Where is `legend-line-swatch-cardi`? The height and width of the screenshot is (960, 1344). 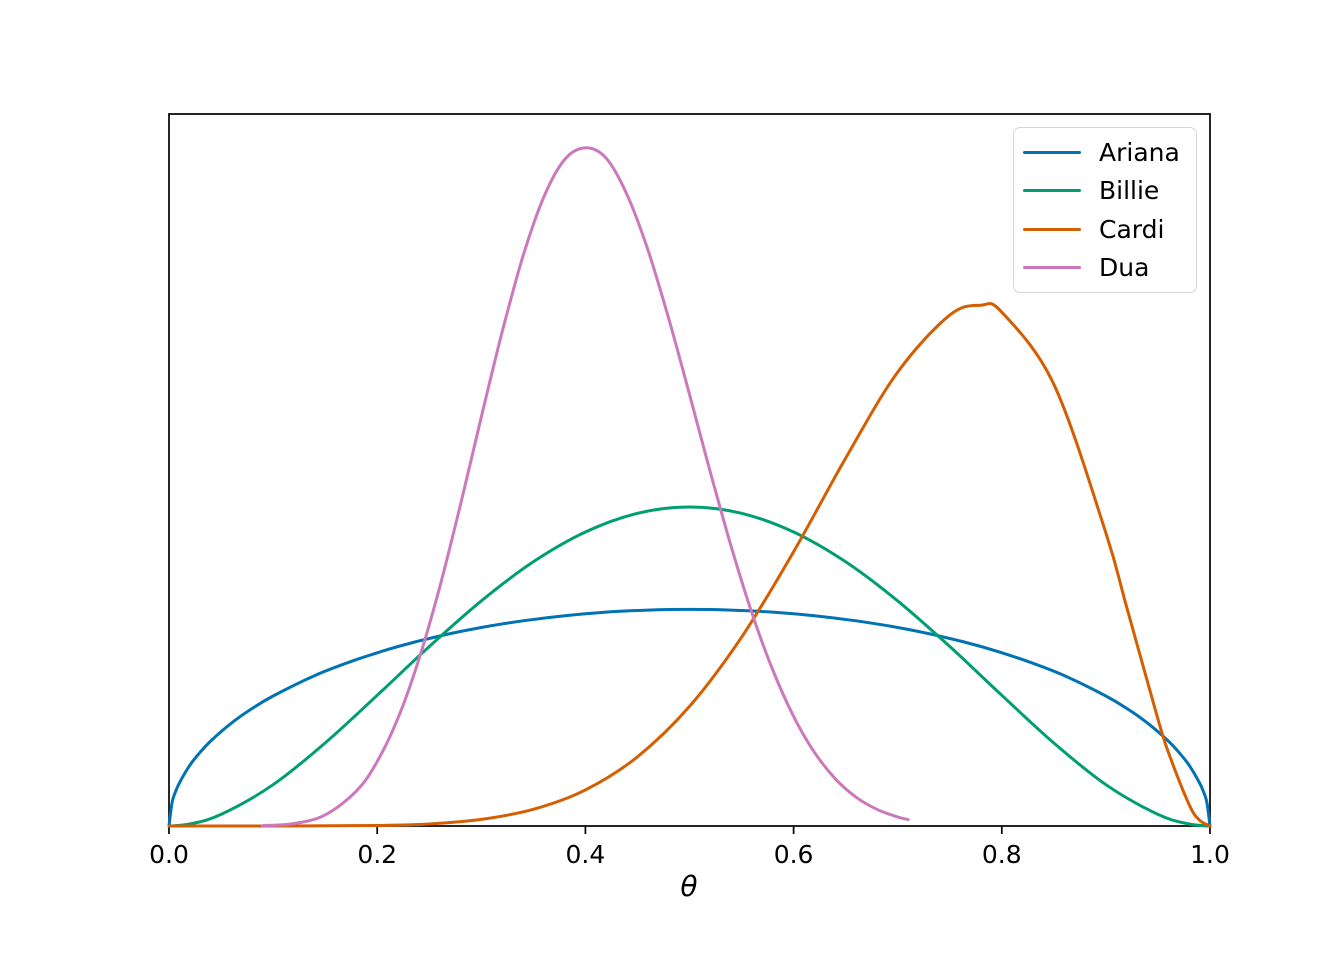 legend-line-swatch-cardi is located at coordinates (1052, 229).